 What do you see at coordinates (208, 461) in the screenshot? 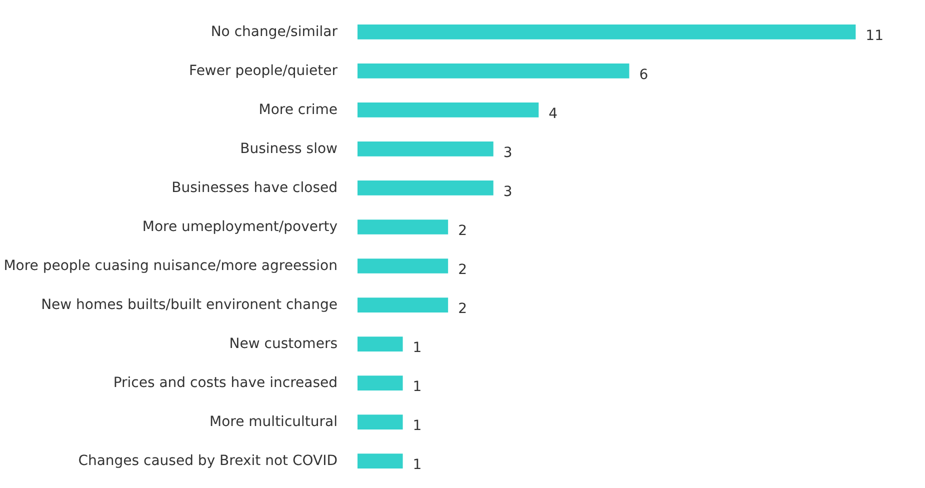
I see `y-tick-label: Changes caused by Brexit not COVID` at bounding box center [208, 461].